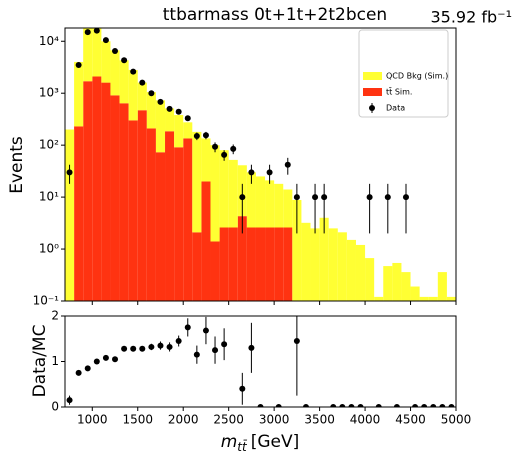 The height and width of the screenshot is (463, 521). Describe the element at coordinates (372, 92) in the screenshot. I see `legend-swatch` at that location.